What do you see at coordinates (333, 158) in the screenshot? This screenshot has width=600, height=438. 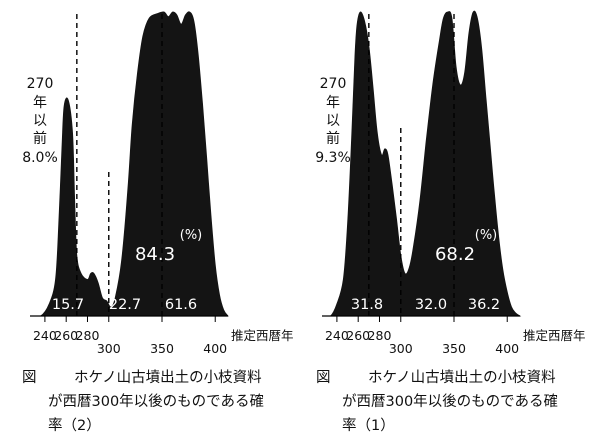 I see `annotation-line-5: 9.3%` at bounding box center [333, 158].